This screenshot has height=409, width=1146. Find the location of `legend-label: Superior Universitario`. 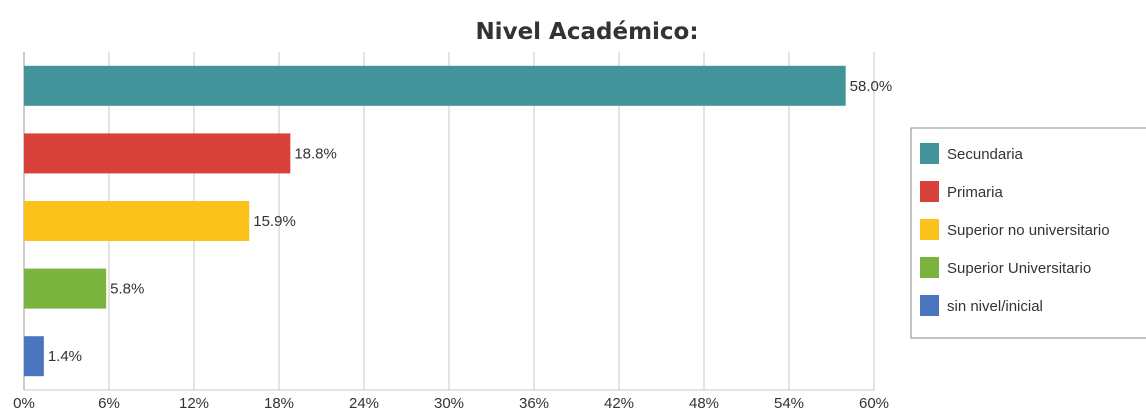

legend-label: Superior Universitario is located at coordinates (1019, 268).